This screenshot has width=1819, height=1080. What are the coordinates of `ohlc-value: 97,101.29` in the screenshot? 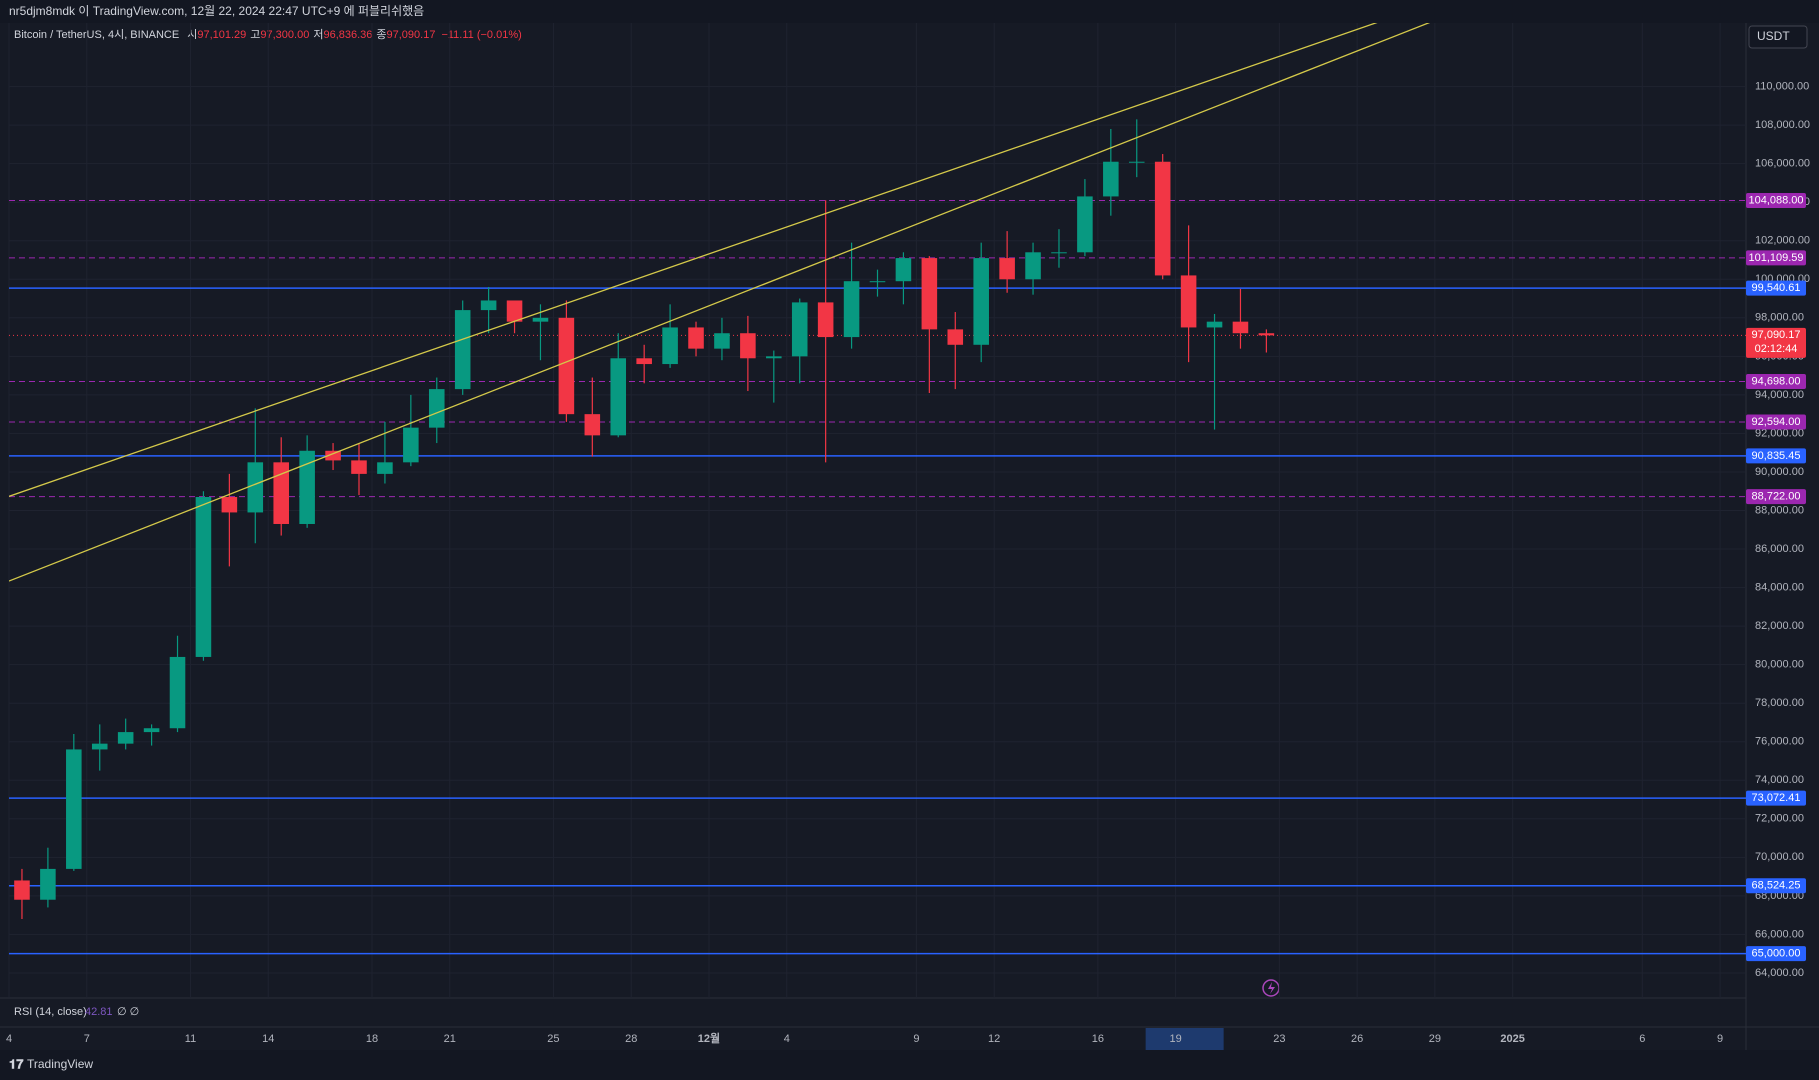 It's located at (221, 35).